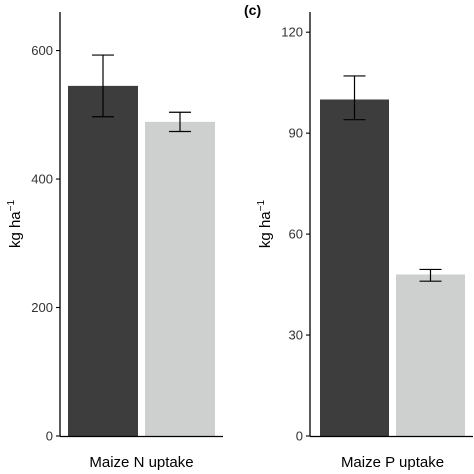 Image resolution: width=474 pixels, height=474 pixels. I want to click on y-tick-label: 200, so click(42, 307).